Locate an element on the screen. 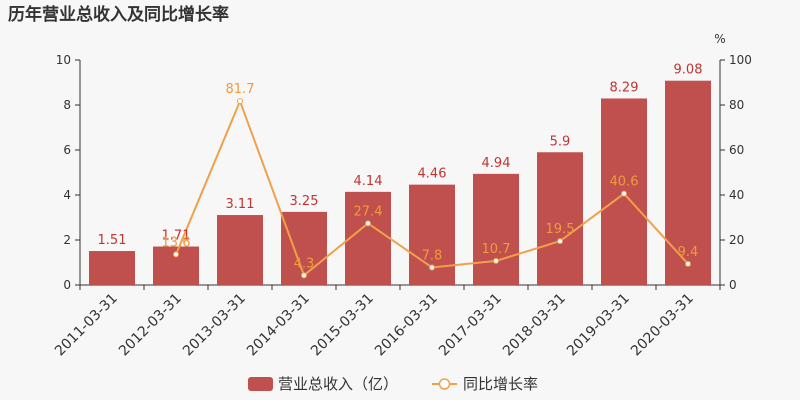  legend-bar-swatch is located at coordinates (260, 384).